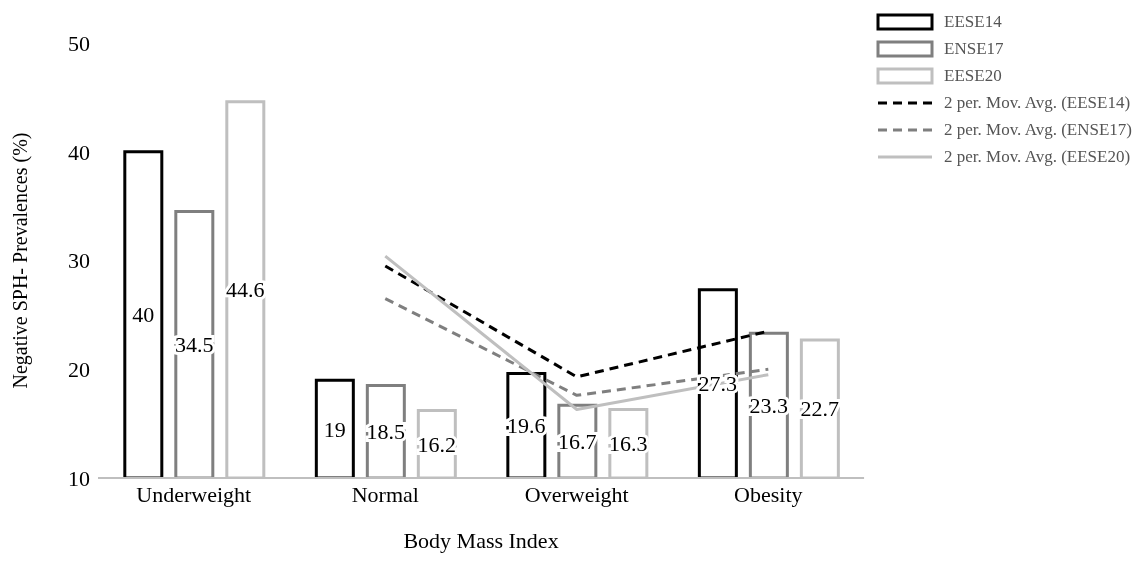 Image resolution: width=1140 pixels, height=566 pixels. I want to click on legend-label: 2 per. Mov. Avg. (ENSE17), so click(1038, 129).